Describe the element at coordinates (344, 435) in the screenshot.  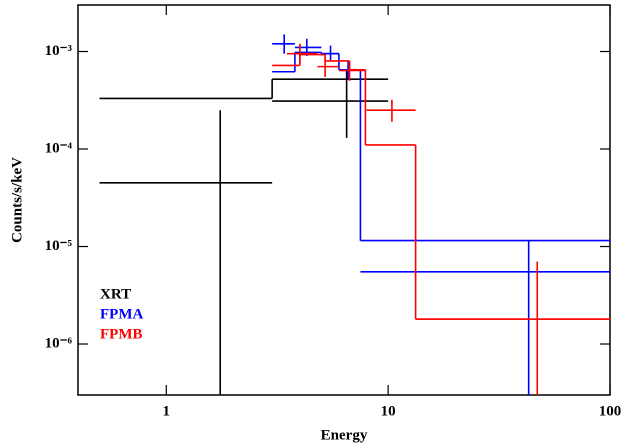
I see `x-axis-label: Energy` at that location.